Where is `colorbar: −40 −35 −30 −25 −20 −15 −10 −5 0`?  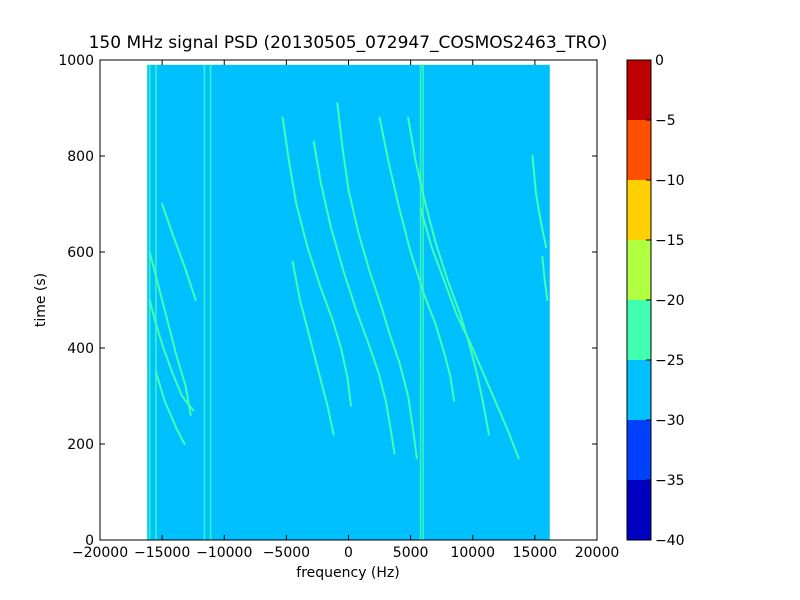 colorbar: −40 −35 −30 −25 −20 −15 −10 −5 0 is located at coordinates (655, 301).